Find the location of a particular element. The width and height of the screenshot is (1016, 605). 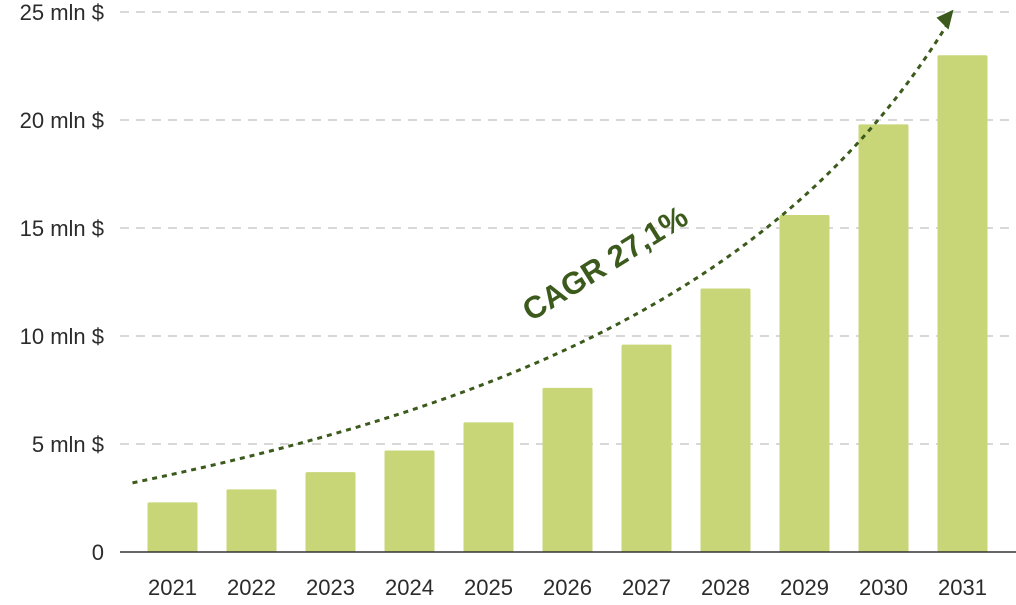

bar-2028 is located at coordinates (725, 420).